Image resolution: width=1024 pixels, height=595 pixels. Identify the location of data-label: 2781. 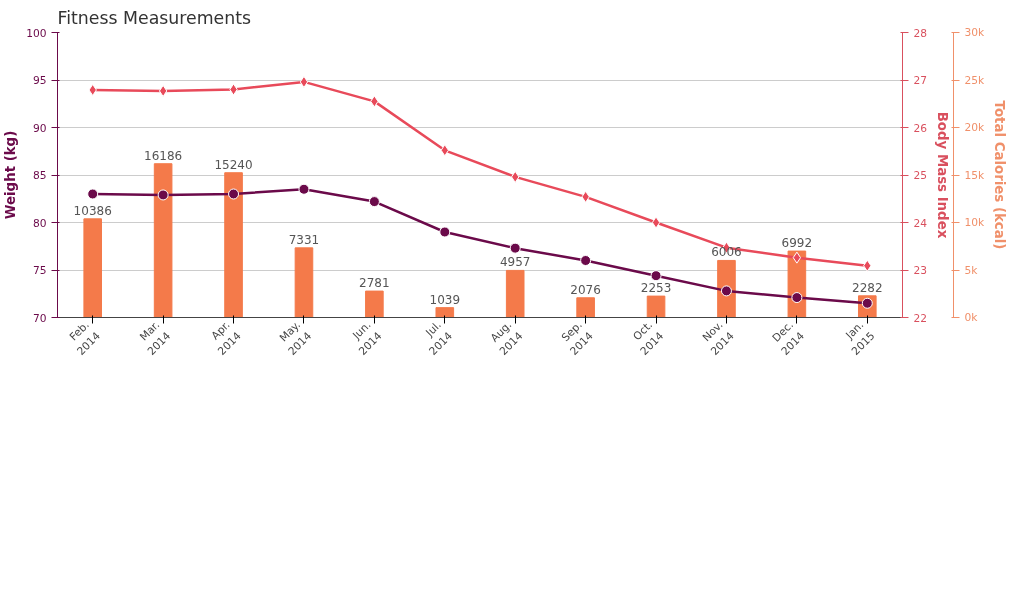
(374, 283).